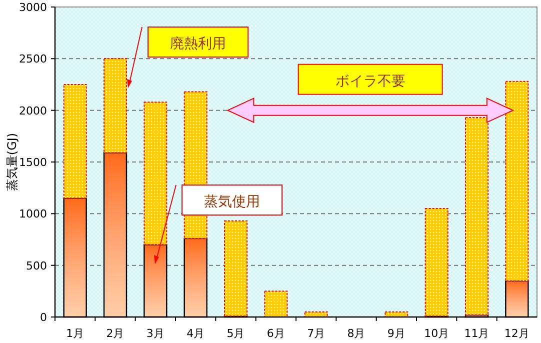  Describe the element at coordinates (33, 59) in the screenshot. I see `y-tick-label: 2500` at that location.